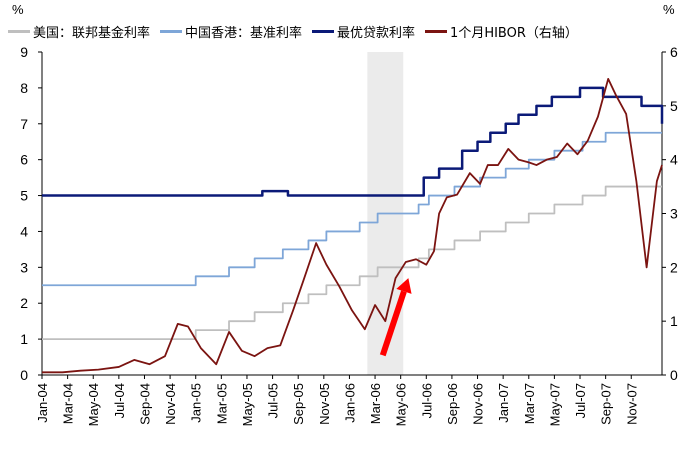 This screenshot has width=700, height=452. Describe the element at coordinates (606, 404) in the screenshot. I see `x-tick-label: Sep-07` at that location.